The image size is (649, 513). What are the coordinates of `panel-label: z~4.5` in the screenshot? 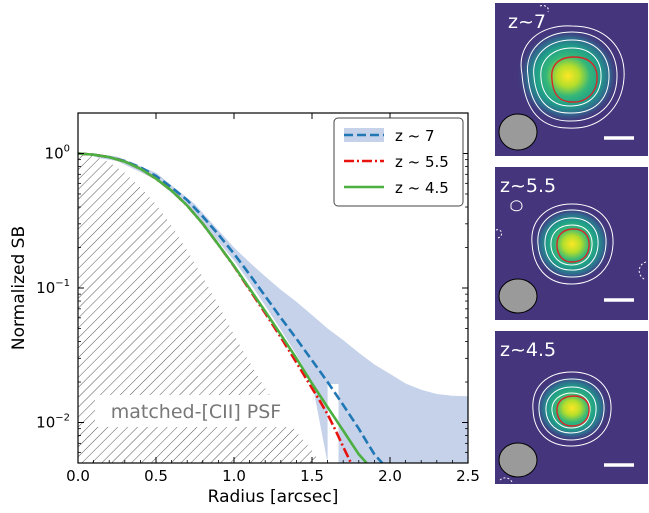 It's located at (528, 350).